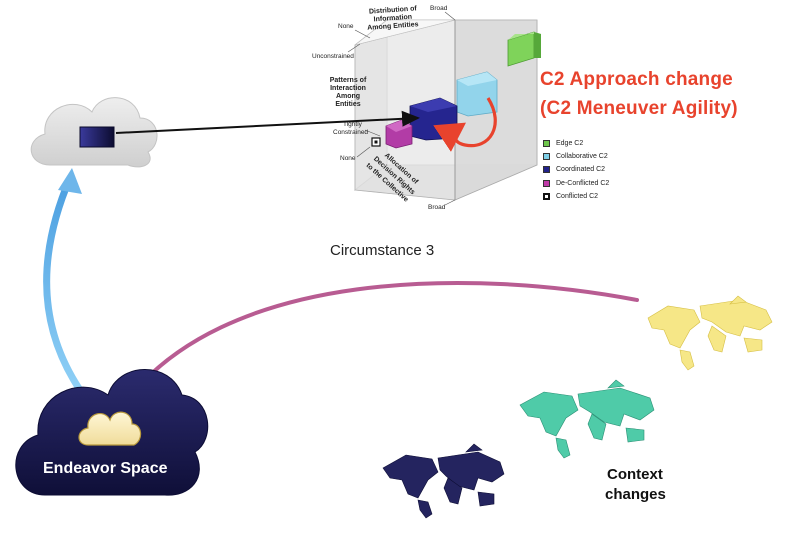 Image resolution: width=801 pixels, height=536 pixels. I want to click on blue-up-arrow, so click(63, 284).